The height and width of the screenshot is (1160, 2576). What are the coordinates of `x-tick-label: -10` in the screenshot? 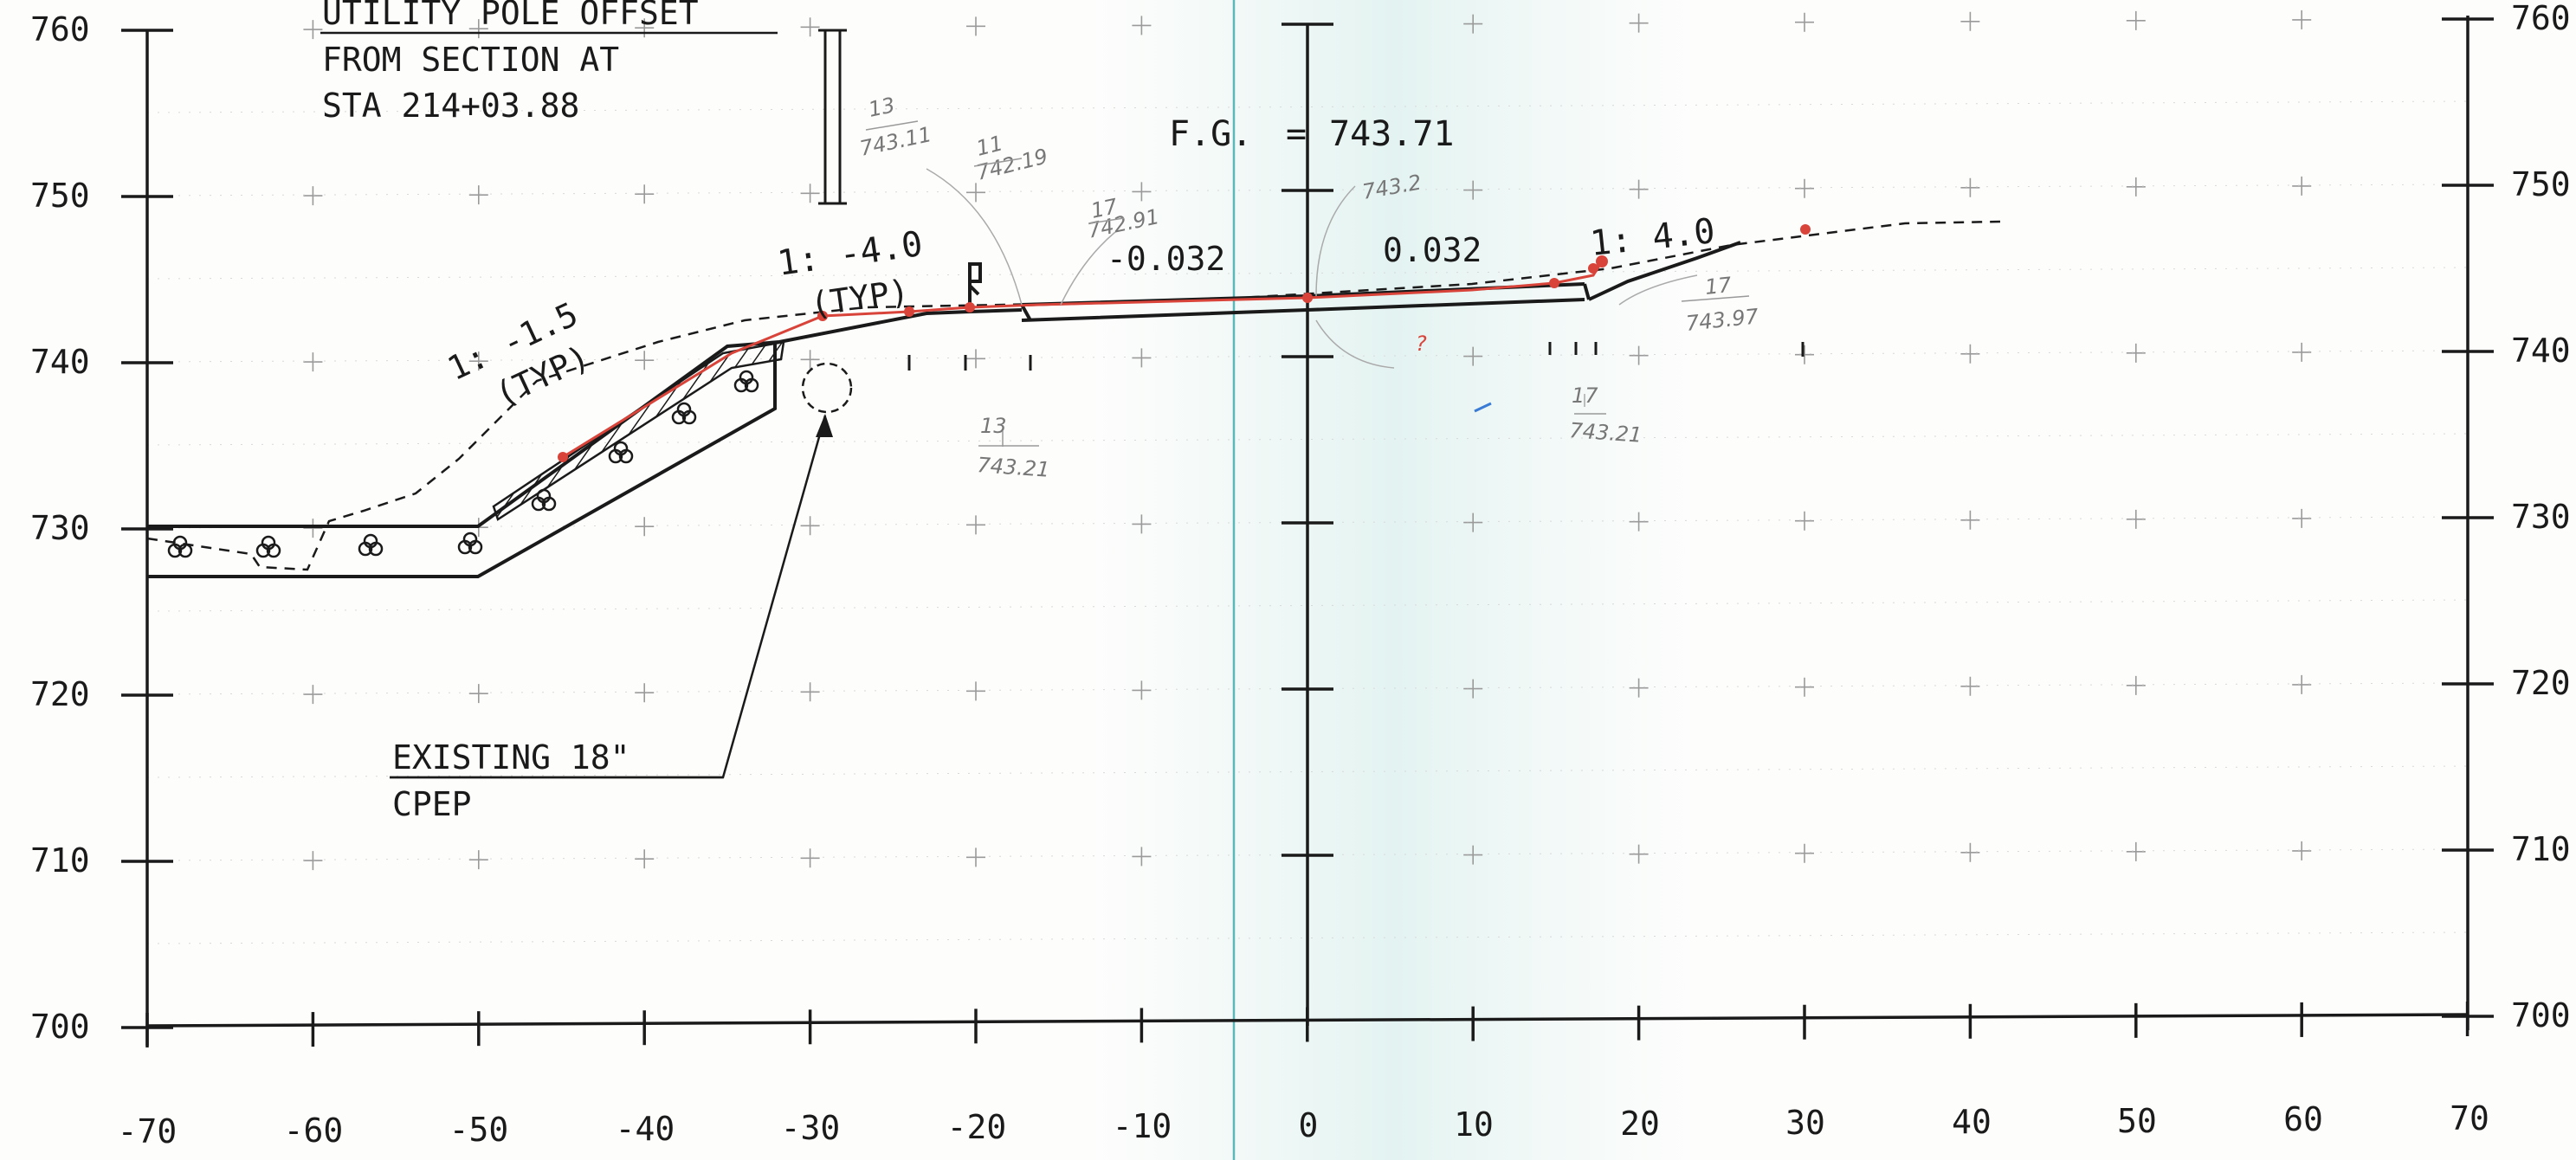 It's located at (1142, 1126).